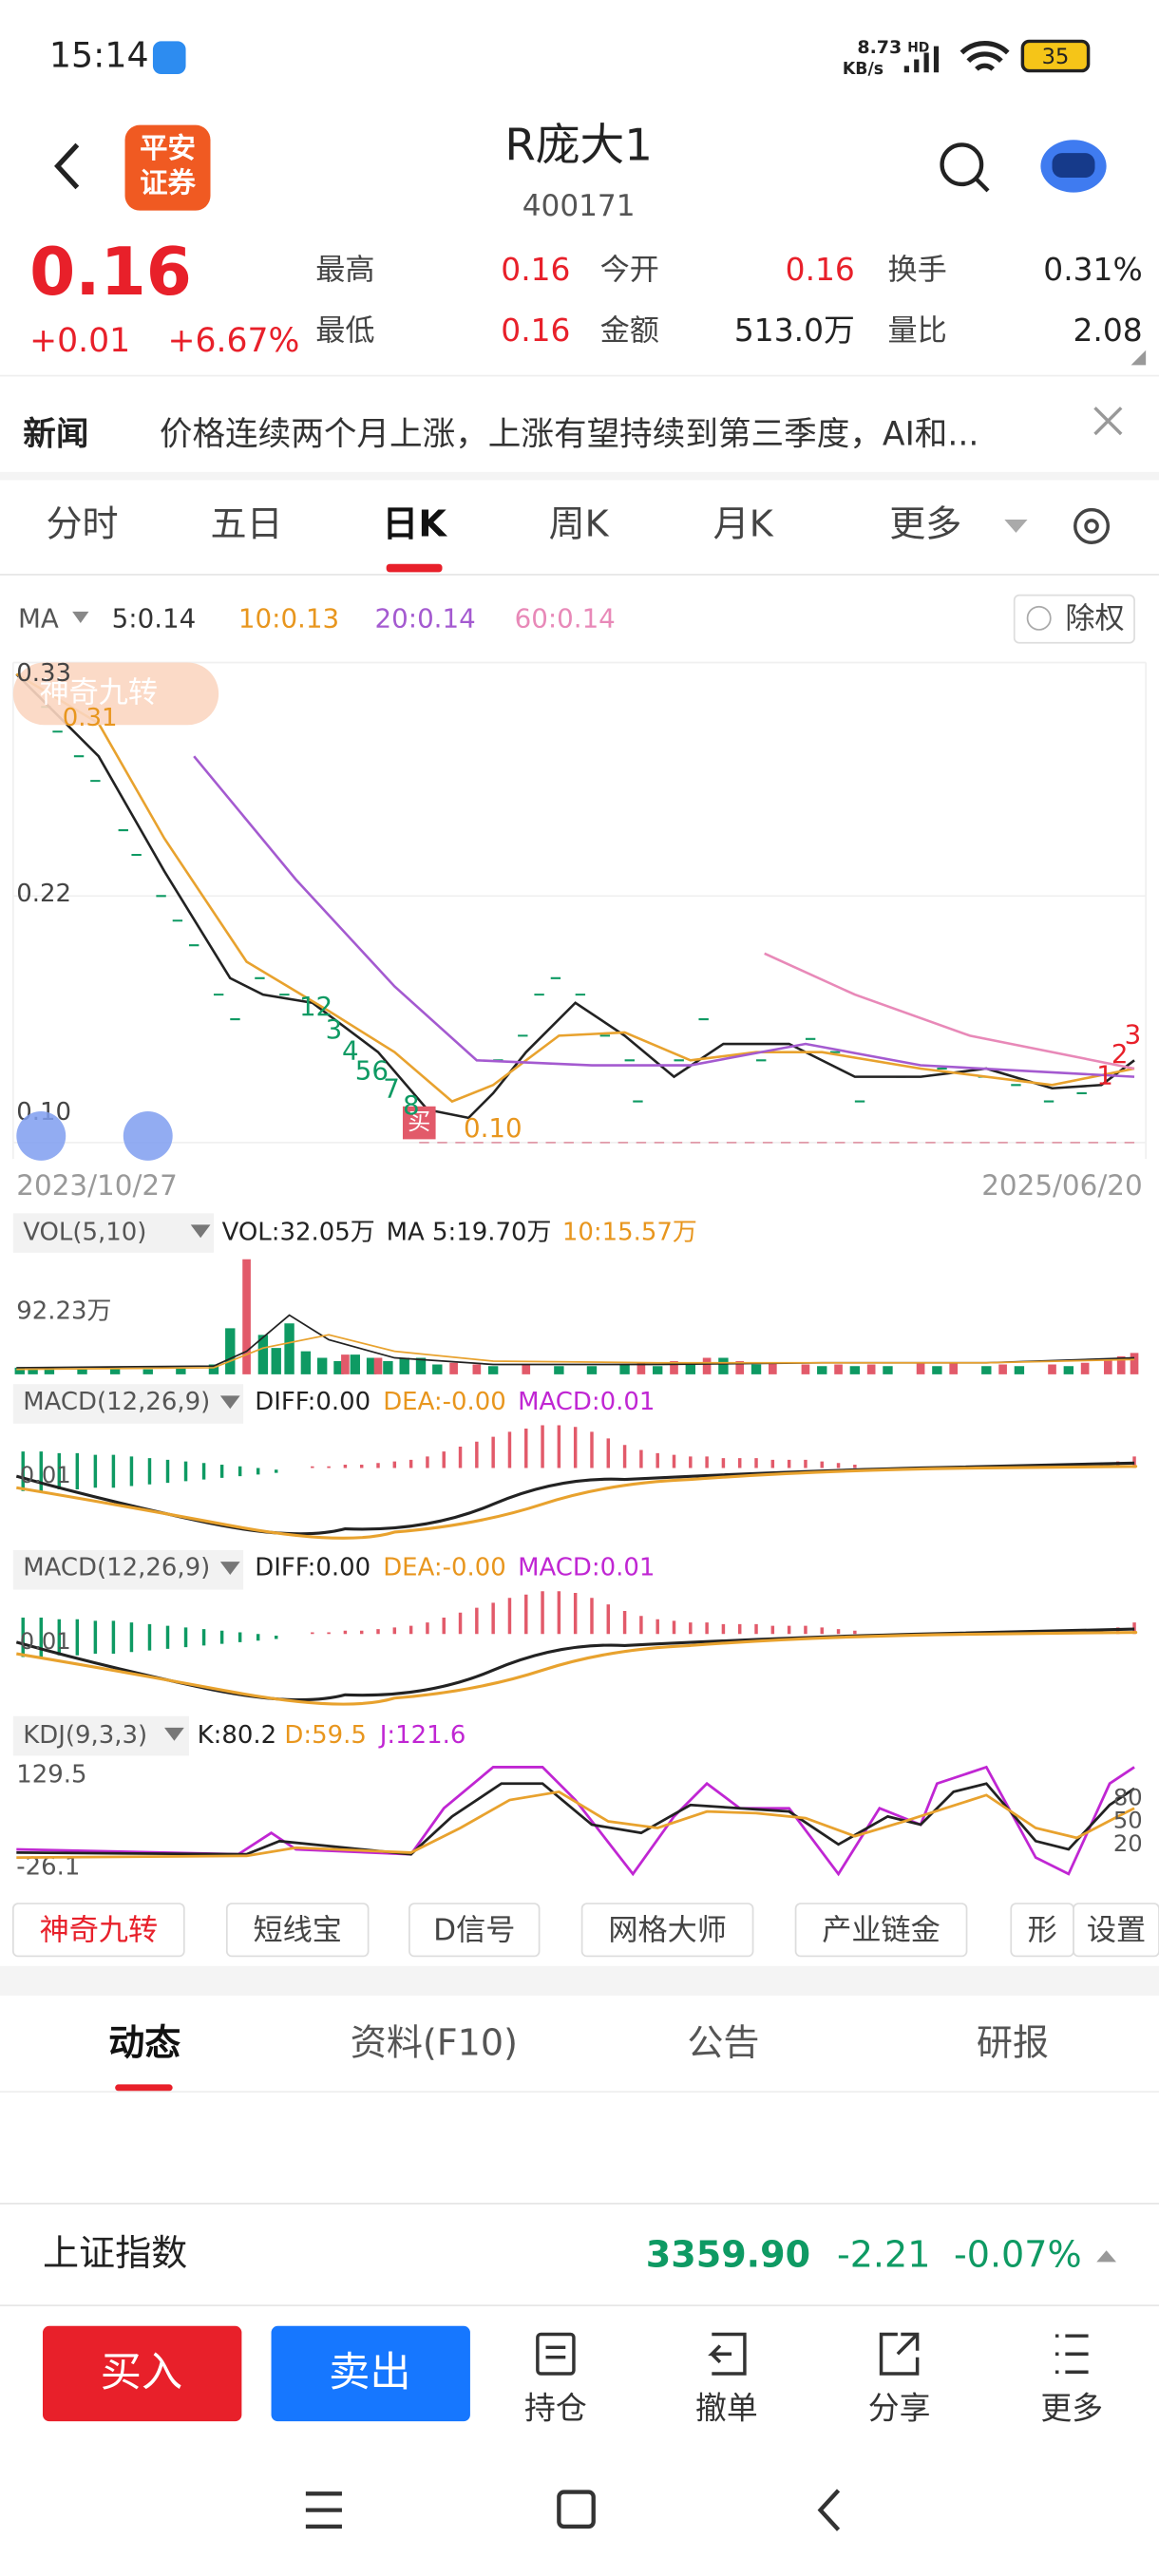  Describe the element at coordinates (1042, 1930) in the screenshot. I see `tool-label: 形` at that location.